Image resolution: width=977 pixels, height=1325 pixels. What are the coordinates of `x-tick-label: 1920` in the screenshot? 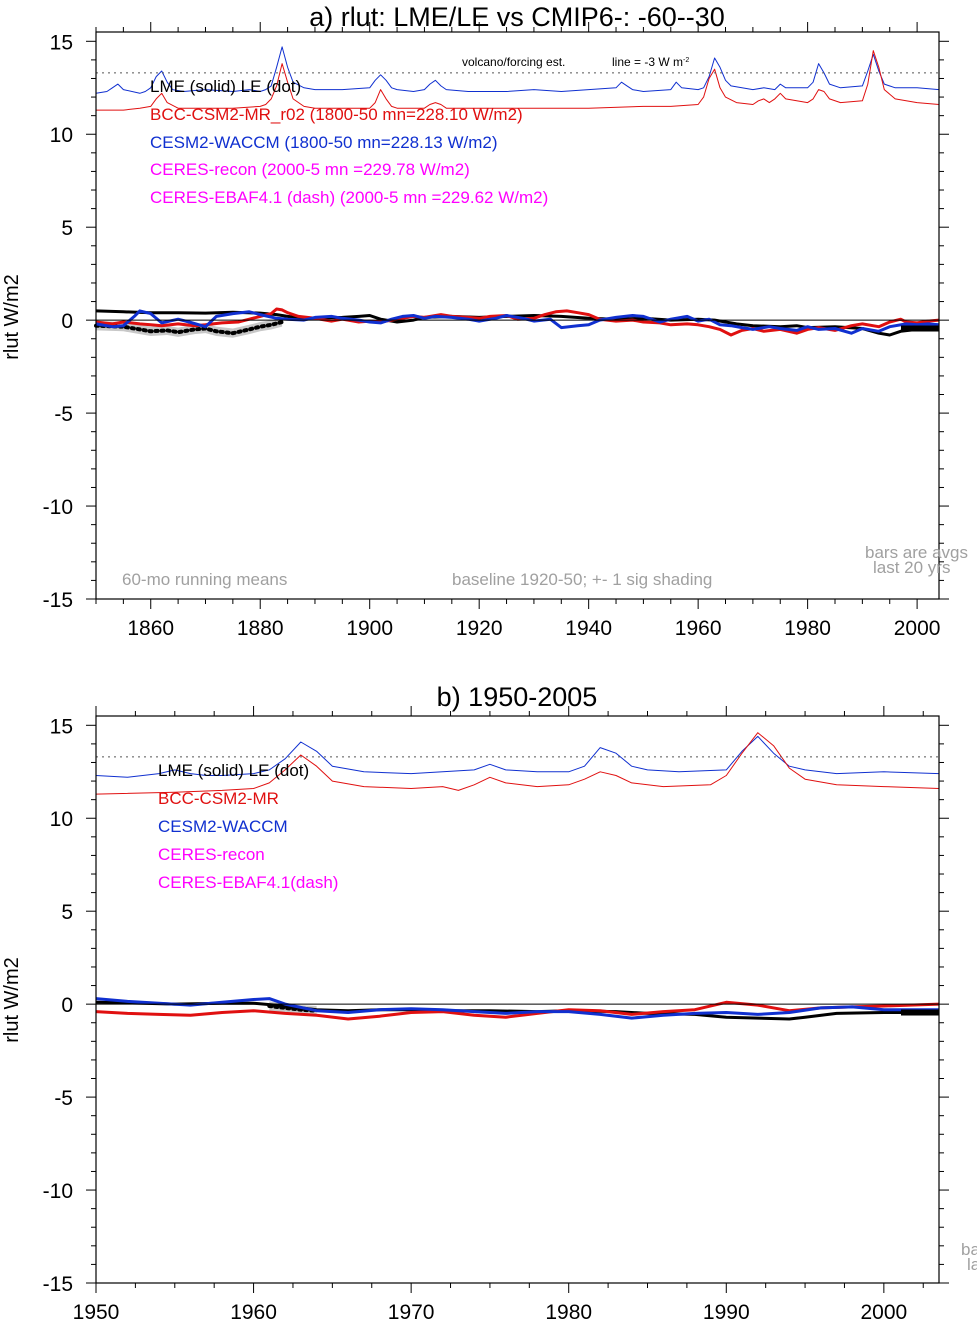 It's located at (479, 628).